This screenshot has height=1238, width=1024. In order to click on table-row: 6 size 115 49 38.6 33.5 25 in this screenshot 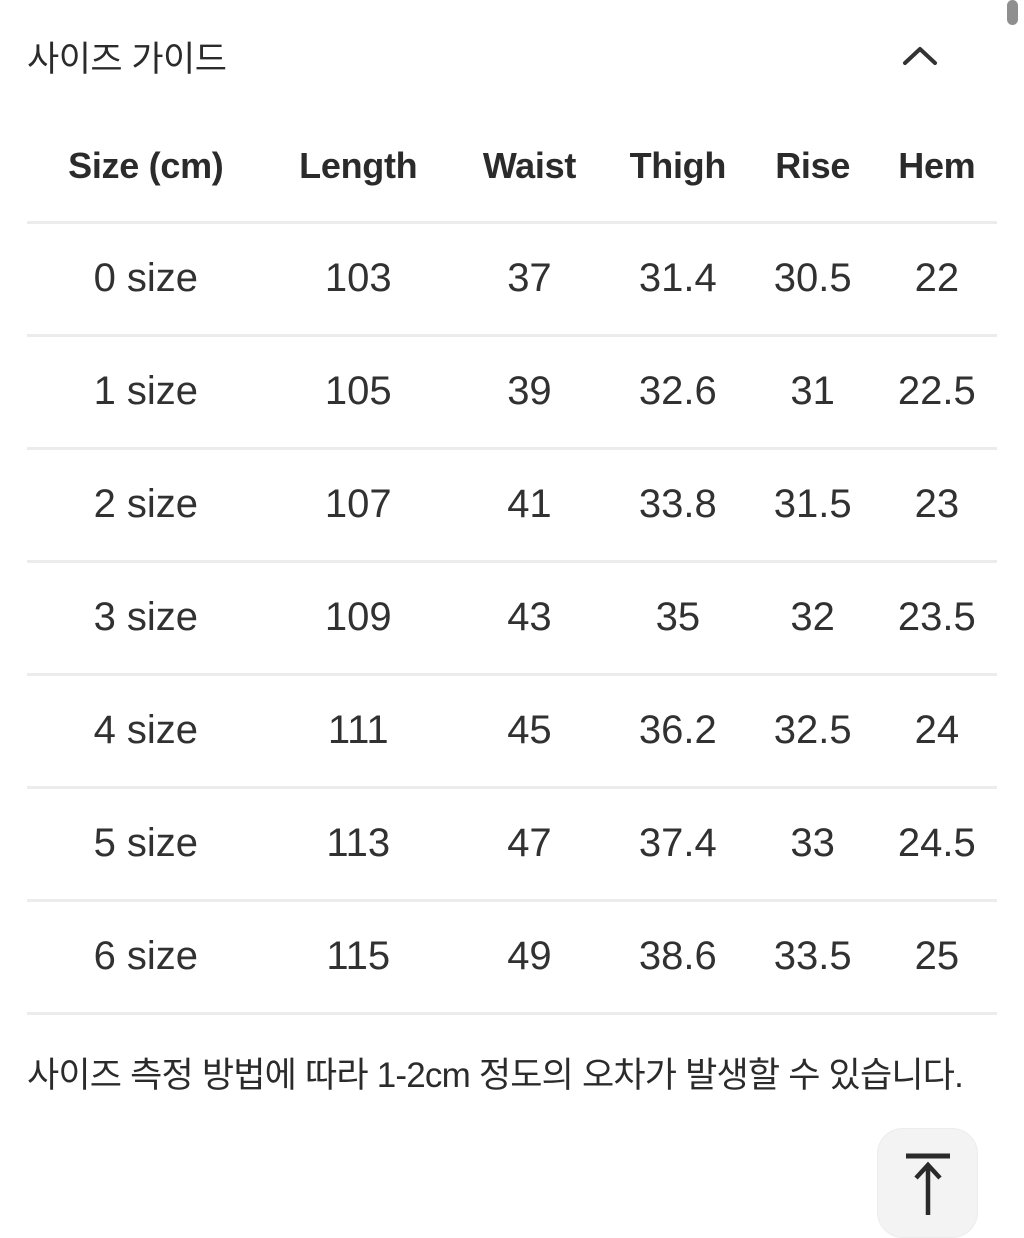, I will do `click(512, 957)`.